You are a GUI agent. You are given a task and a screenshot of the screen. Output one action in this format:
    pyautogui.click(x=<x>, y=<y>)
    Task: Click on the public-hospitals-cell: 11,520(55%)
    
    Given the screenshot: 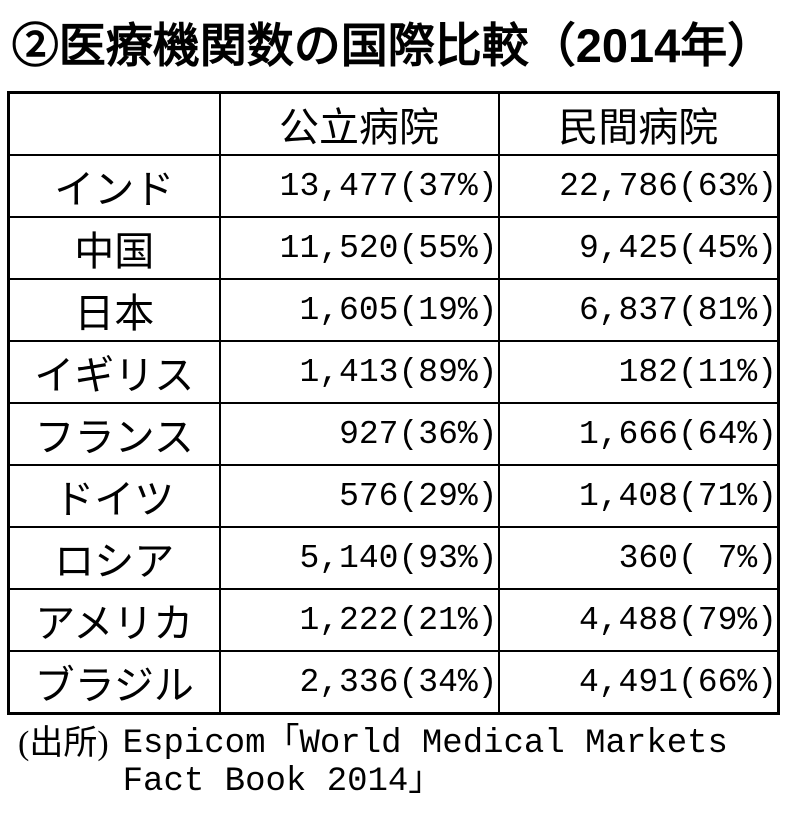 What is the action you would take?
    pyautogui.click(x=359, y=248)
    